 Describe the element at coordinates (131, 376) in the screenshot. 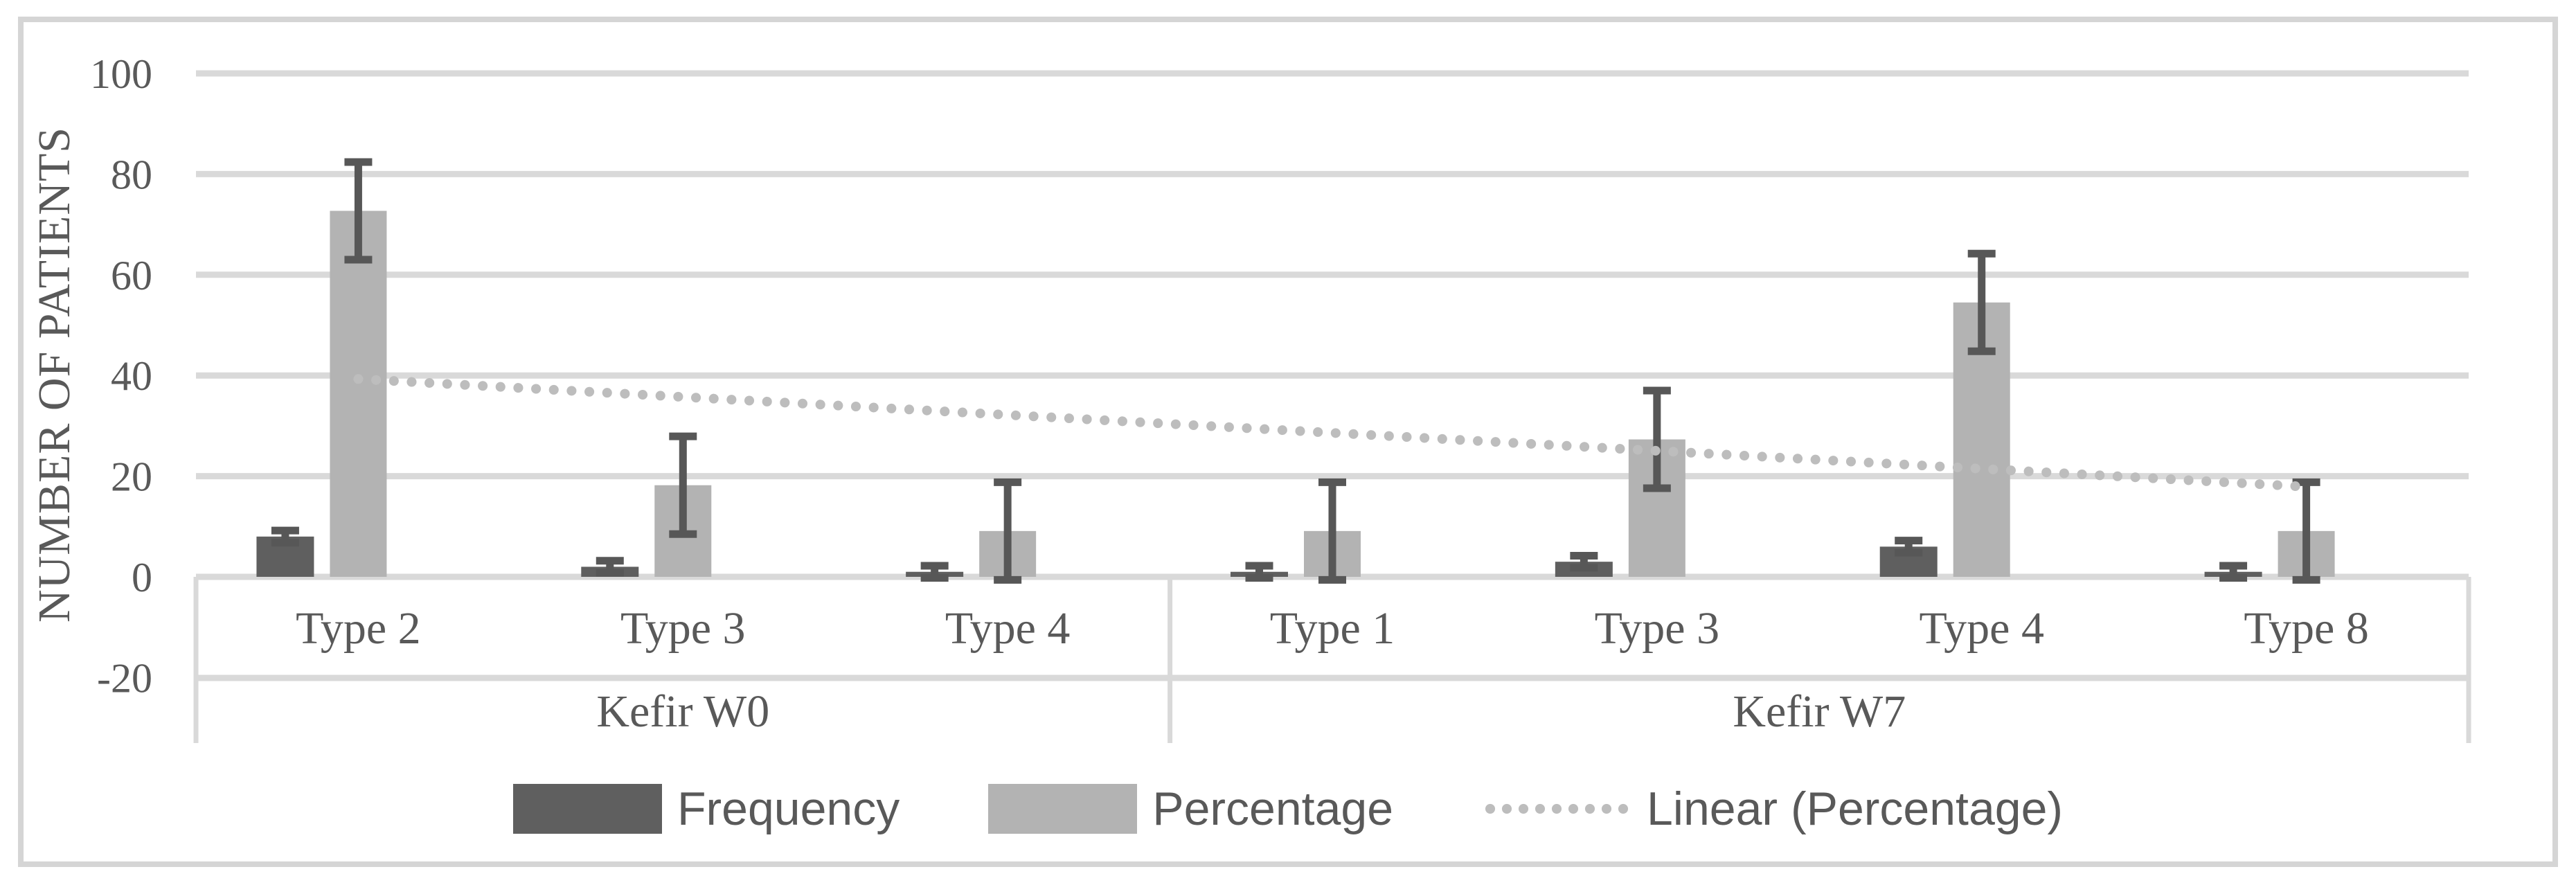

I see `y-tick-label: 40` at that location.